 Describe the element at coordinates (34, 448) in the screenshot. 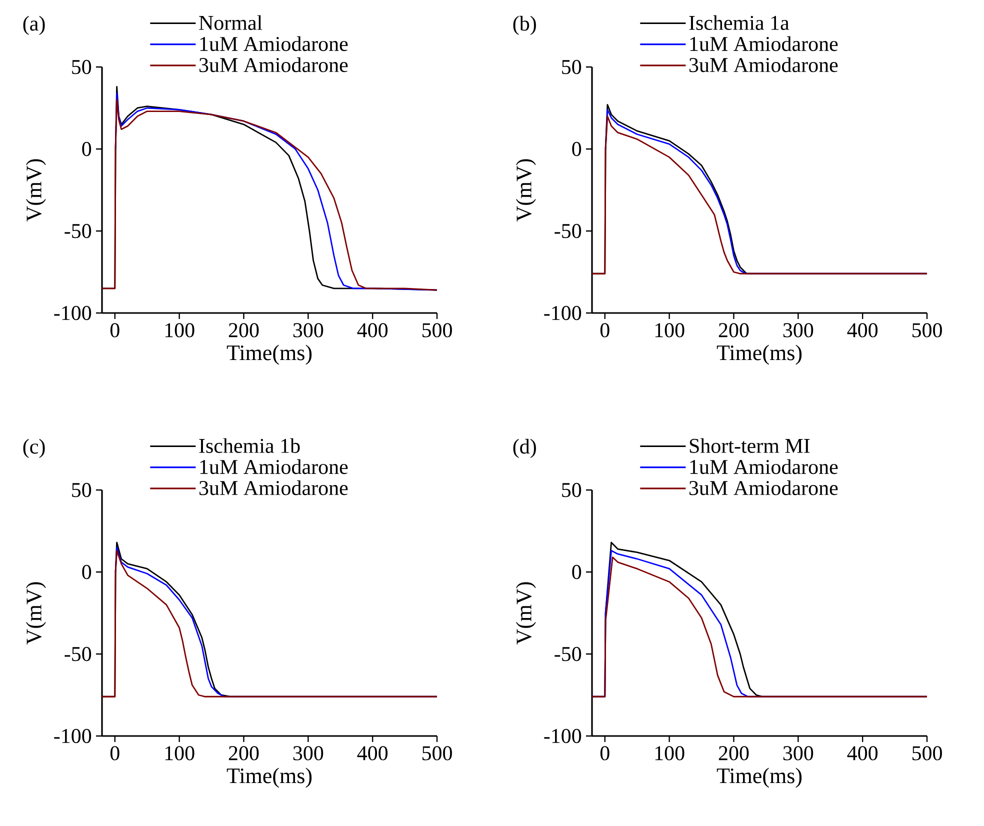

I see `chart-title: (c)` at that location.